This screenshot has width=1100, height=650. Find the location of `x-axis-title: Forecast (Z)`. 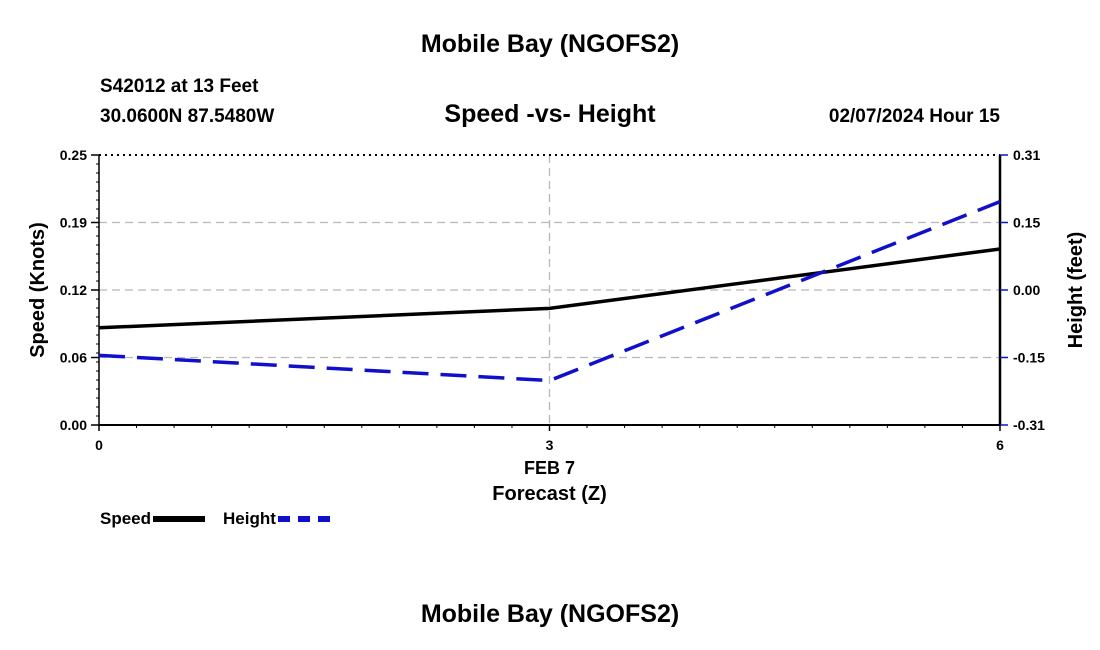

x-axis-title: Forecast (Z) is located at coordinates (549, 494).